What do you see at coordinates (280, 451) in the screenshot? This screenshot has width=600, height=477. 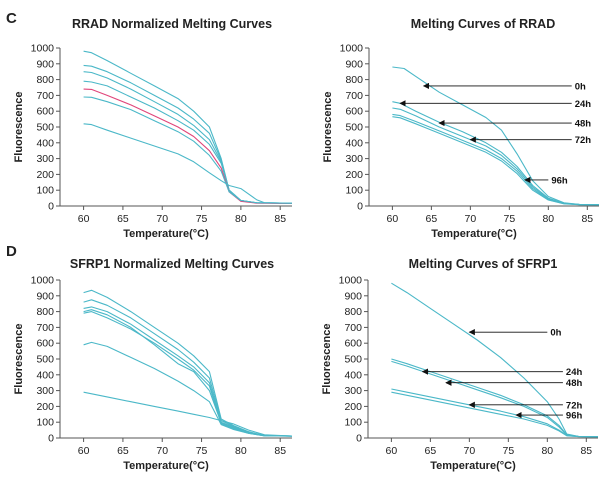 I see `chart2-xtick-label: 85` at bounding box center [280, 451].